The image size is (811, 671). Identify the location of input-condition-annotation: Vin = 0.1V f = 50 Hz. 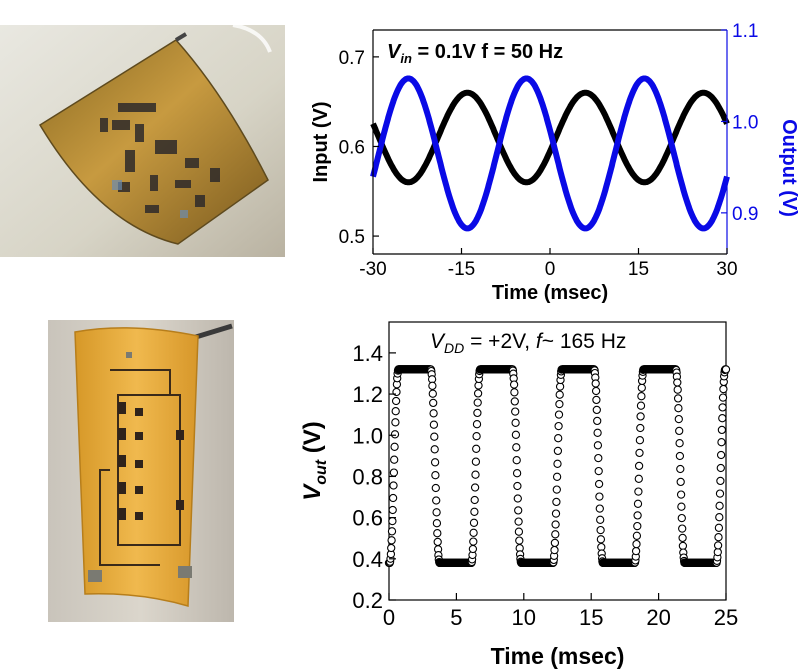
(475, 53).